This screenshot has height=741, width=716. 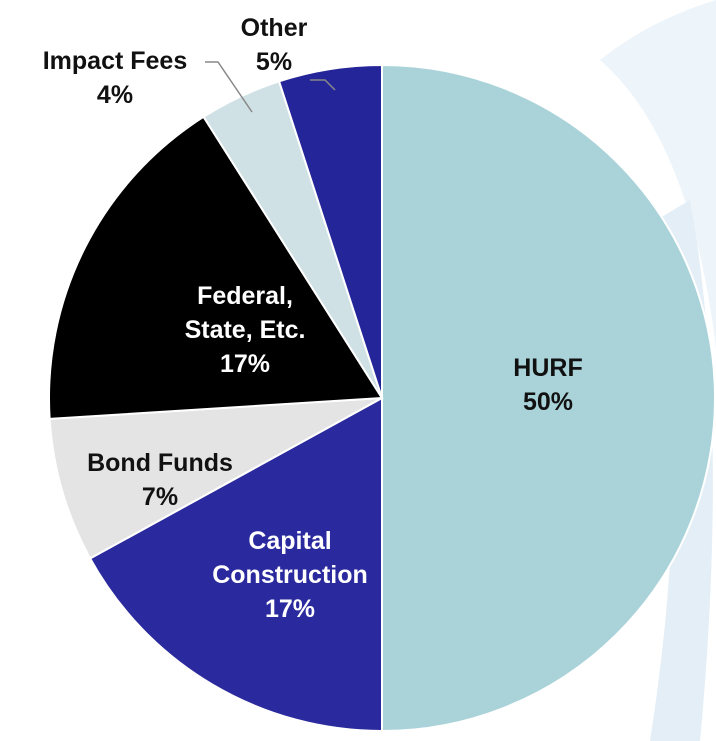 What do you see at coordinates (115, 78) in the screenshot?
I see `slice-label: Impact Fees 4%` at bounding box center [115, 78].